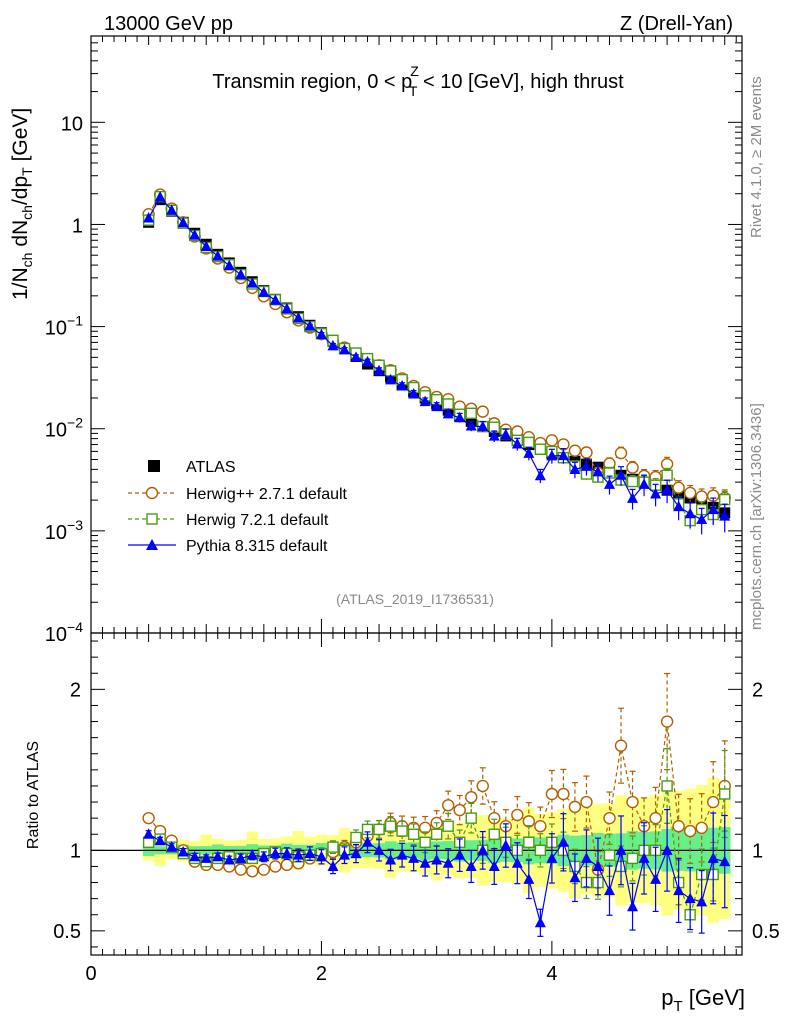 This screenshot has height=1024, width=786. Describe the element at coordinates (312, 82) in the screenshot. I see `plot-title-main: Transmin region, 0 < p` at that location.